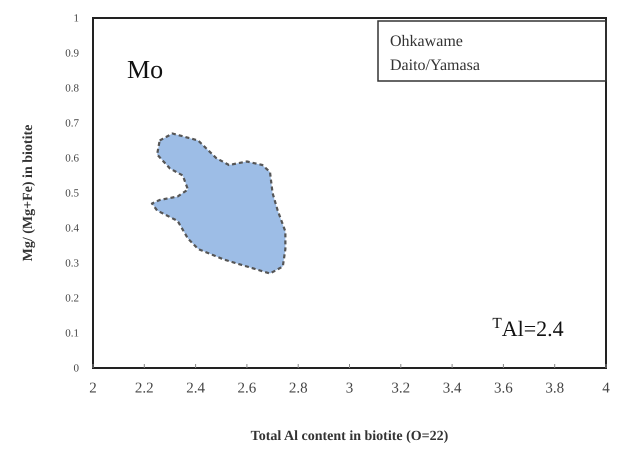 Image resolution: width=619 pixels, height=449 pixels. Describe the element at coordinates (298, 388) in the screenshot. I see `x-tick-label: 2.8` at that location.